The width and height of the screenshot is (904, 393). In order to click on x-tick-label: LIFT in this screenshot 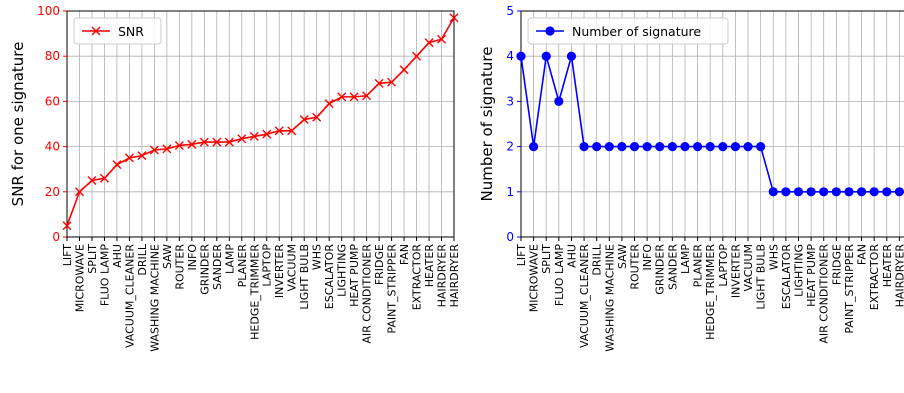, I will do `click(67, 255)`.